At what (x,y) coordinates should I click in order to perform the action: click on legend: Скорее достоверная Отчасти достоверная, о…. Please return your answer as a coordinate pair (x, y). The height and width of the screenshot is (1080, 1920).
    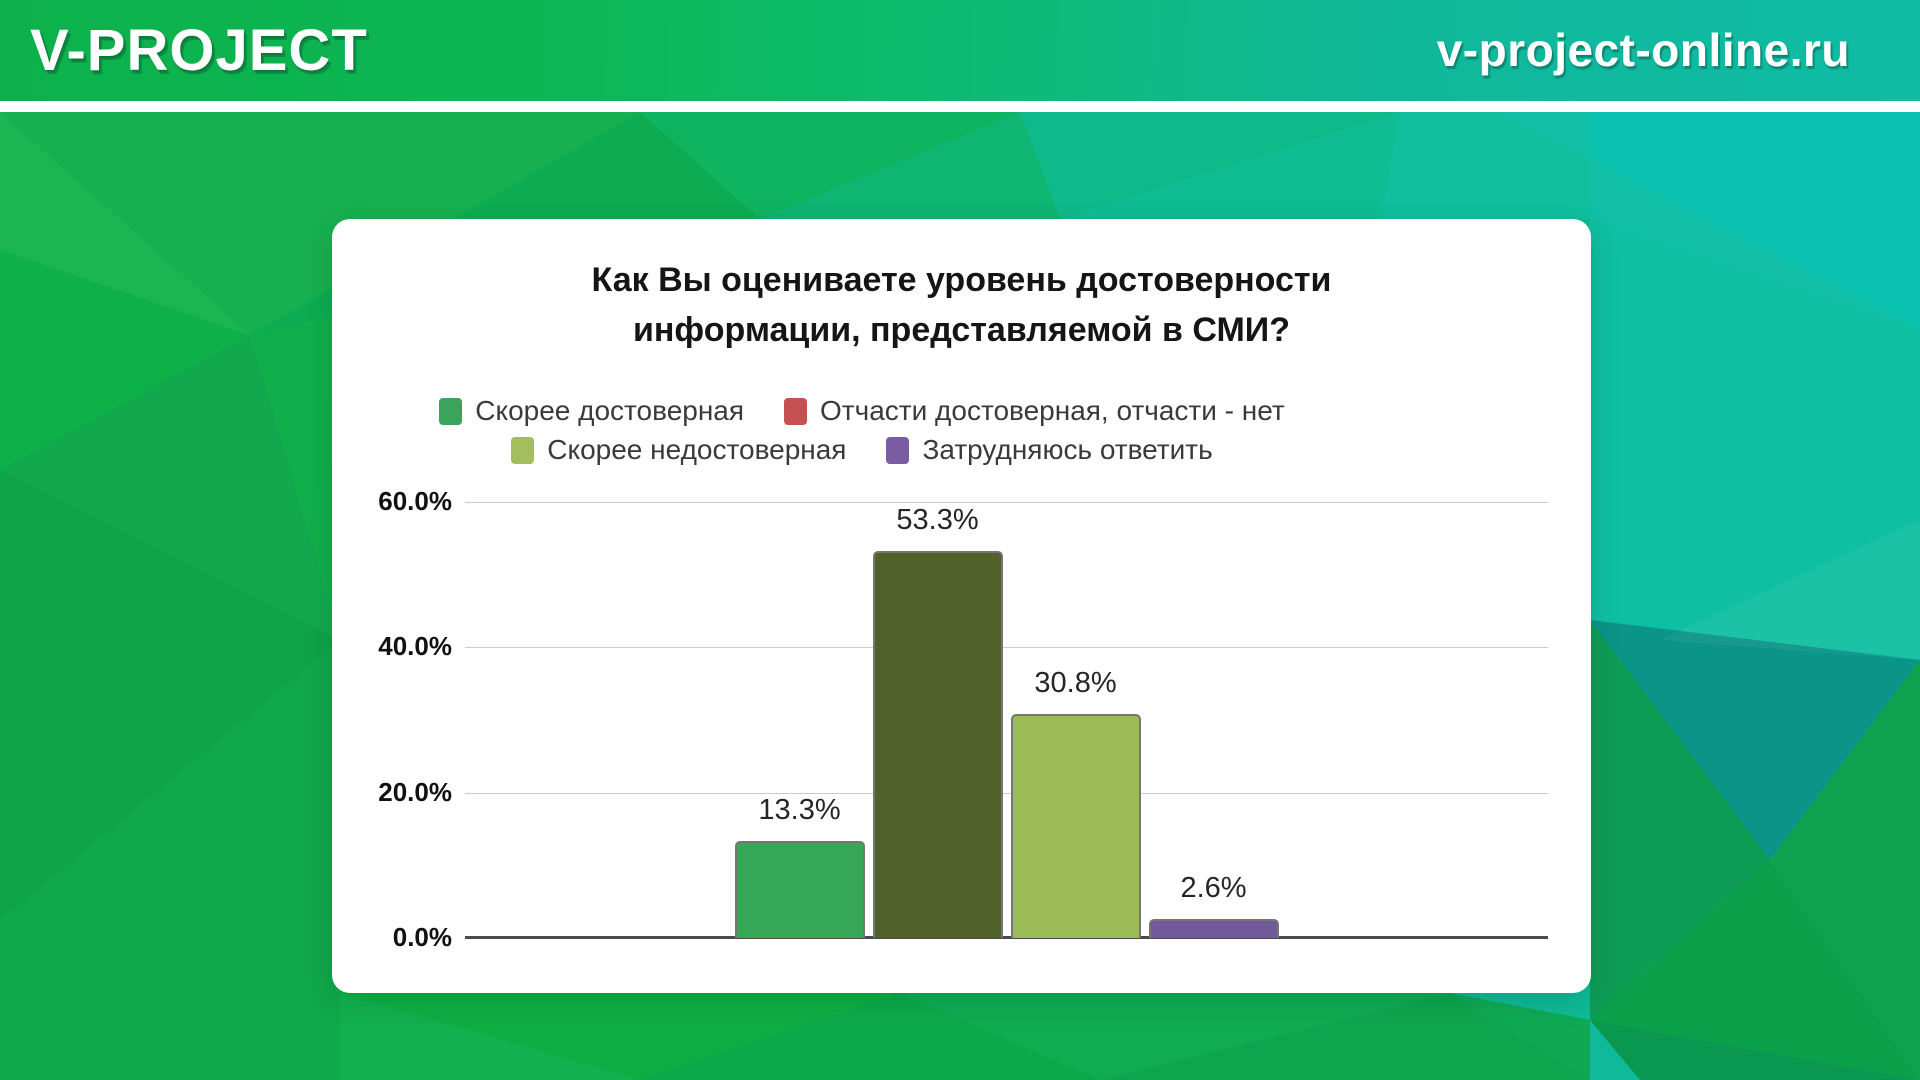
    Looking at the image, I should click on (862, 430).